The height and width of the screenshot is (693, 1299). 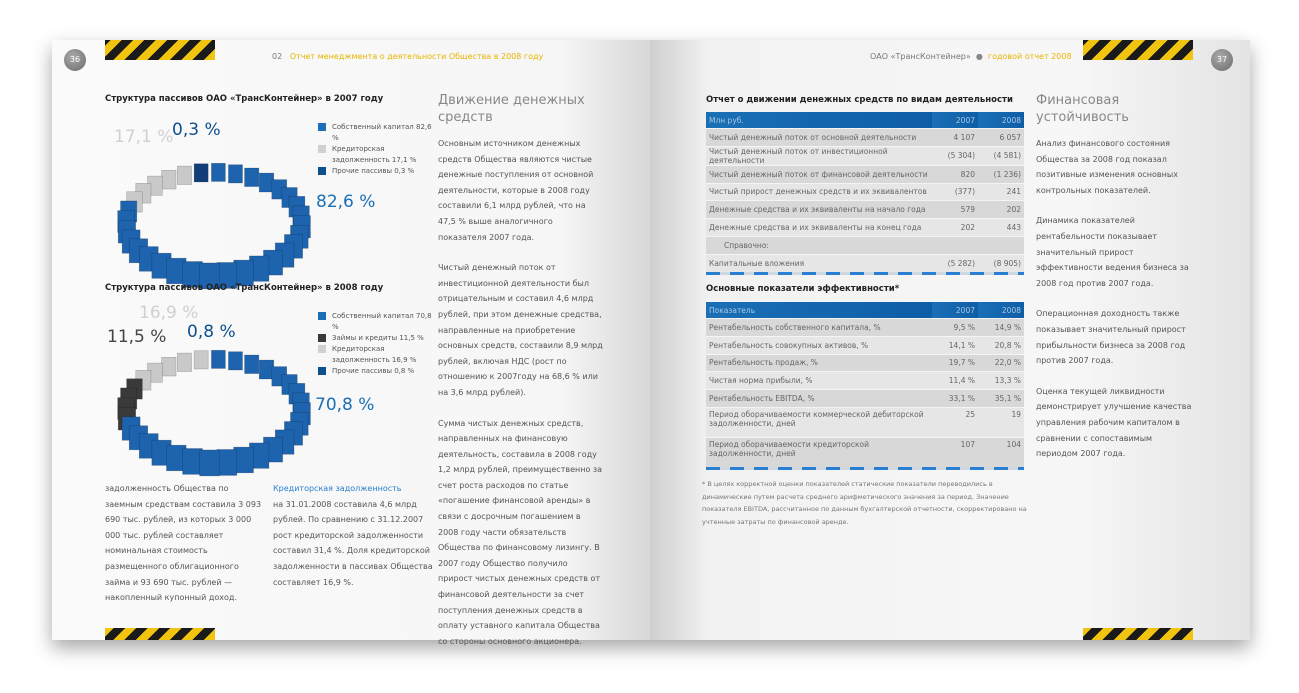 What do you see at coordinates (1001, 227) in the screenshot?
I see `table-cell: 443` at bounding box center [1001, 227].